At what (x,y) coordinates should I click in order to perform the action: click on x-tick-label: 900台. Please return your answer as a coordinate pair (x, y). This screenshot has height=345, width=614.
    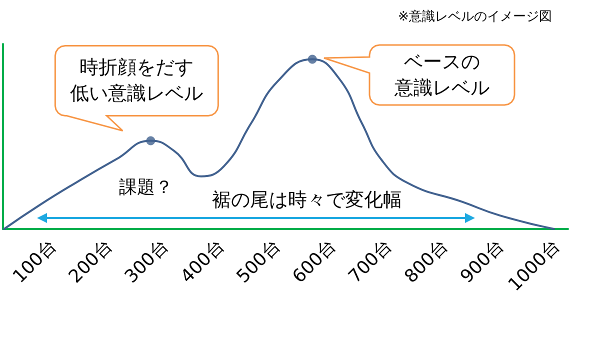
    Looking at the image, I should click on (482, 262).